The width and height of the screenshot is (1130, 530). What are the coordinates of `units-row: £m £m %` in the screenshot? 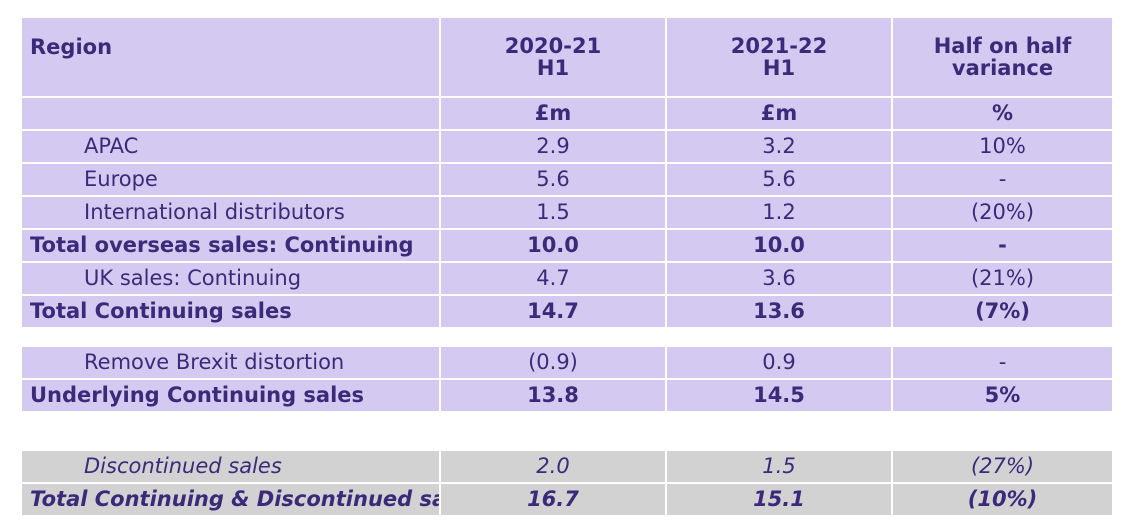 It's located at (567, 114).